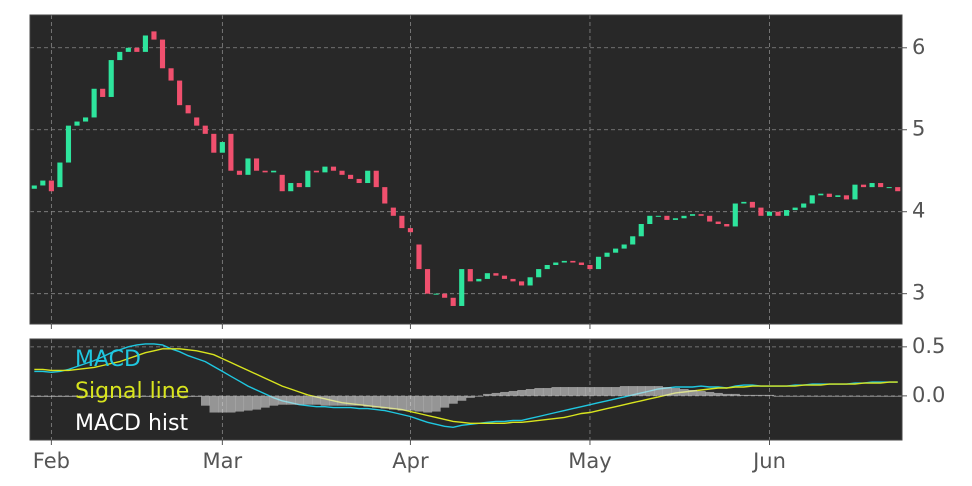  What do you see at coordinates (131, 423) in the screenshot?
I see `legend-label: MACD hist` at bounding box center [131, 423].